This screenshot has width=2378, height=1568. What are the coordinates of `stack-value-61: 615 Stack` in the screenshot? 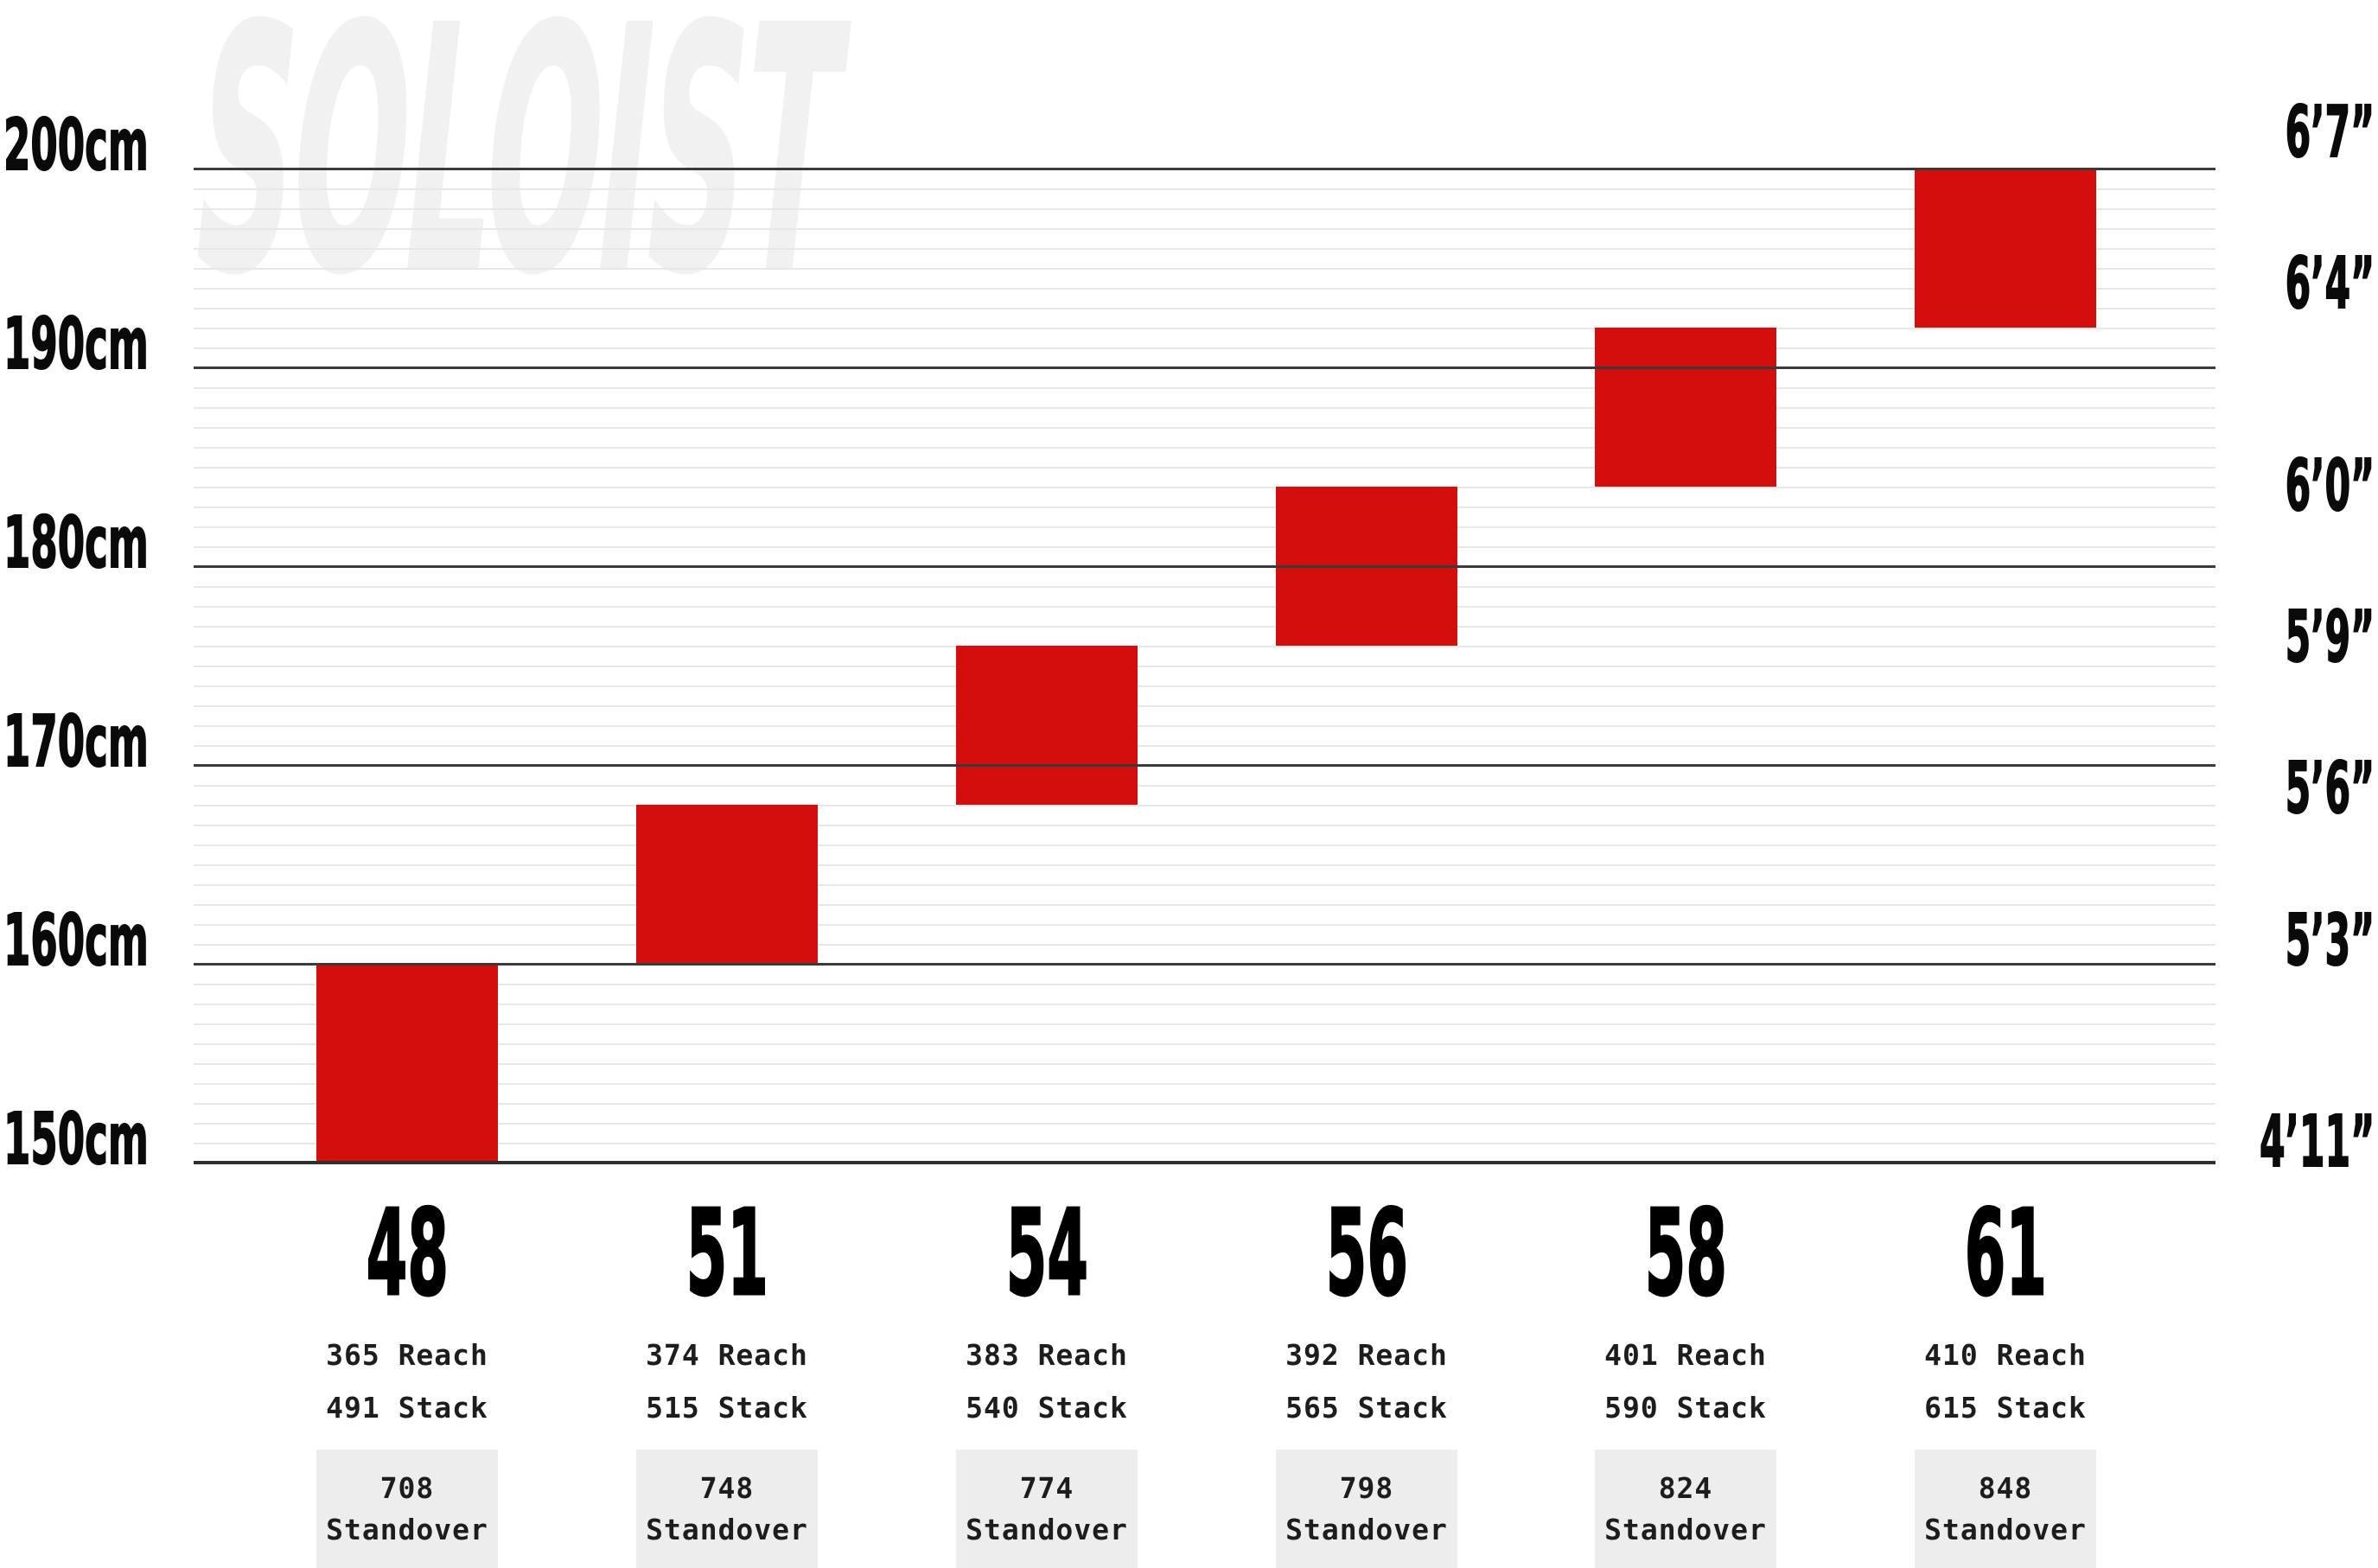 It's located at (2005, 1408).